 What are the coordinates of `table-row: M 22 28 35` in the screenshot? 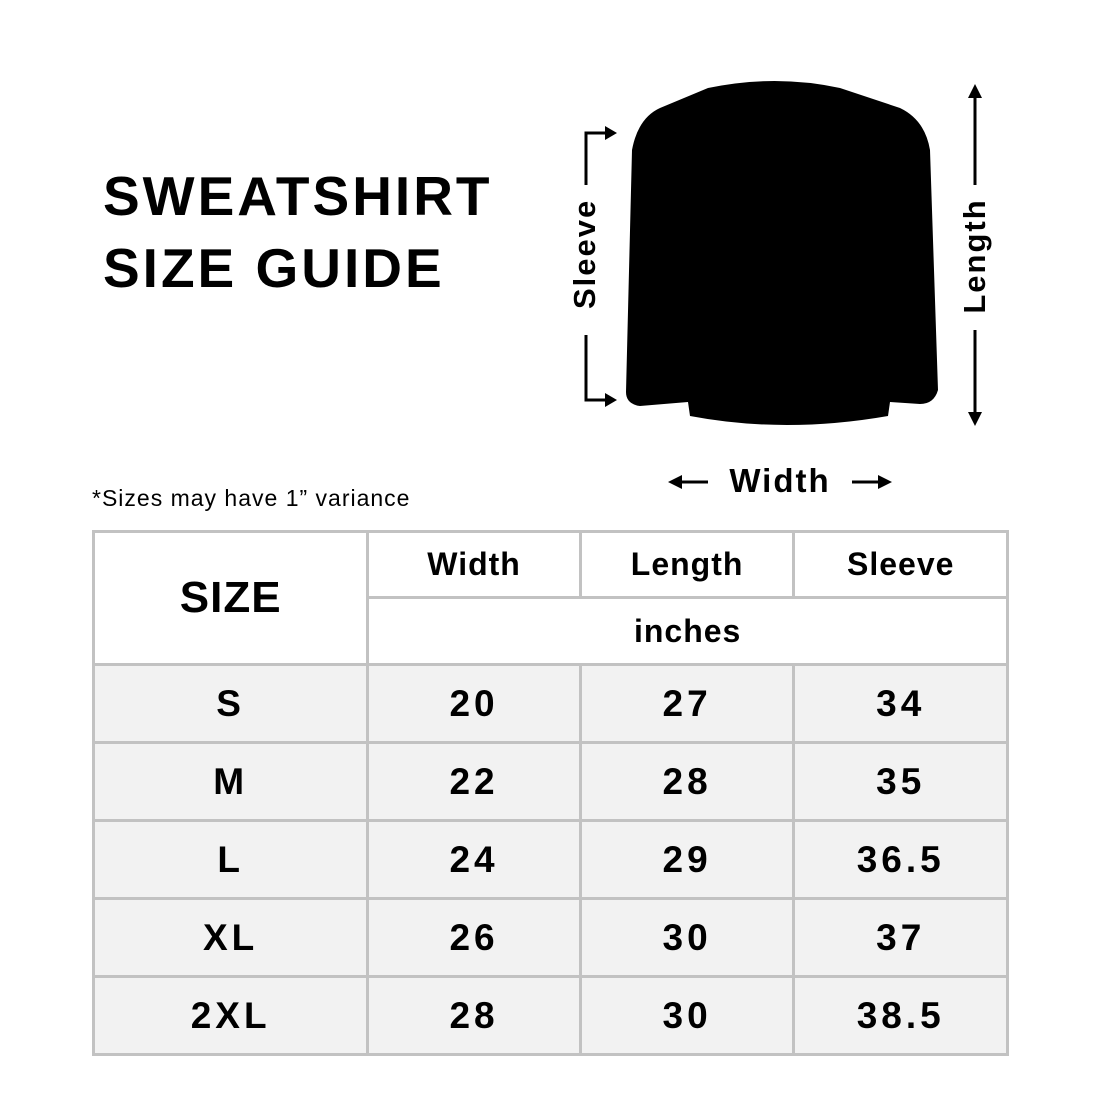 It's located at (550, 781).